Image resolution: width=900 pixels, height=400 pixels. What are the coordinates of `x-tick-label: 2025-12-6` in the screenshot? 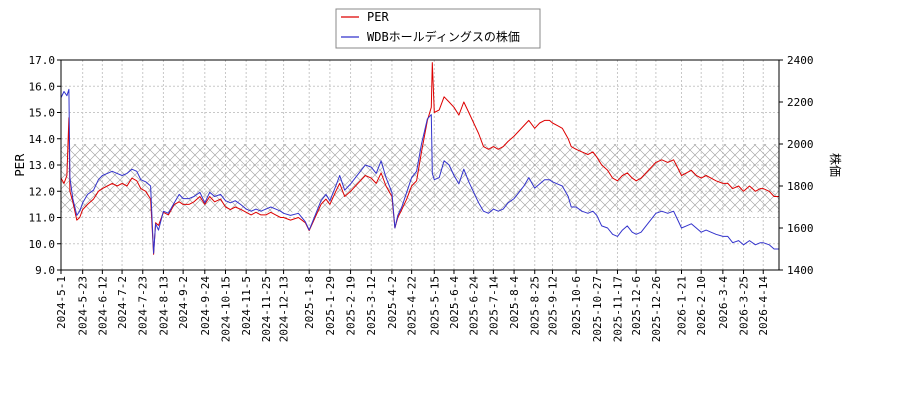 It's located at (636, 306).